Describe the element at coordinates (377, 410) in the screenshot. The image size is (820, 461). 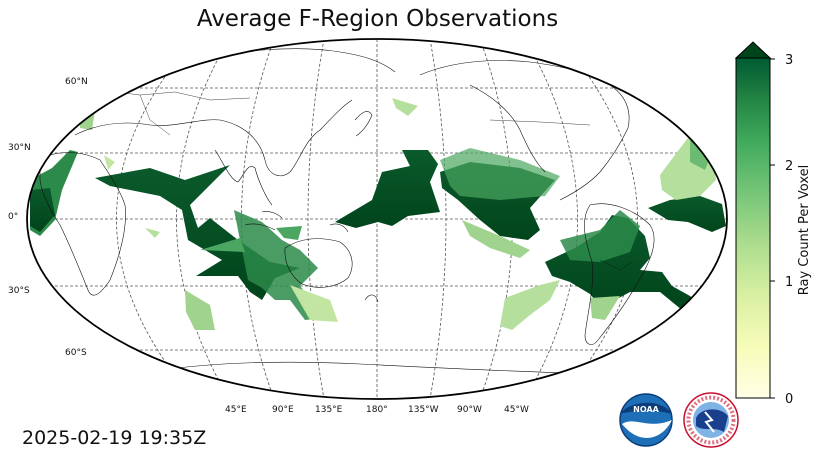
I see `lon-label-180: 180°` at that location.